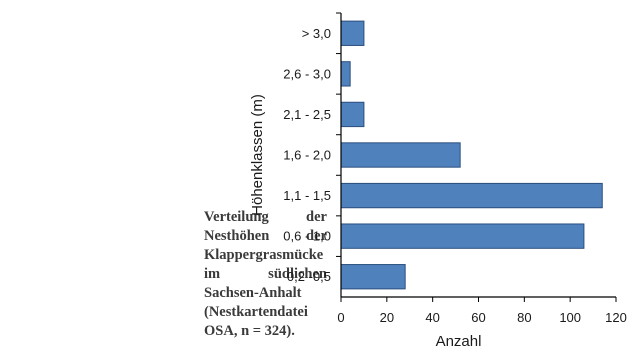  I want to click on x-tick-label: 20, so click(387, 317).